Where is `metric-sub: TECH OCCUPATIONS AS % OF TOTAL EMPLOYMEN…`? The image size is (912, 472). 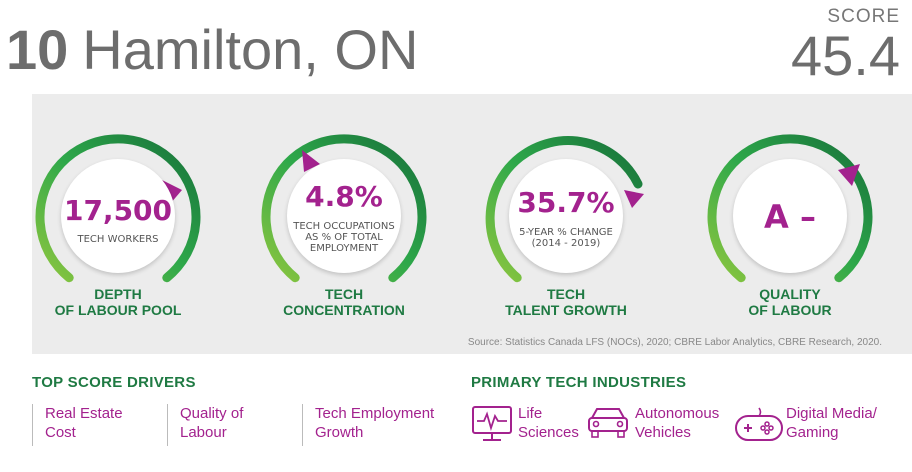 metric-sub: TECH OCCUPATIONS AS % OF TOTAL EMPLOYMEN… is located at coordinates (344, 237).